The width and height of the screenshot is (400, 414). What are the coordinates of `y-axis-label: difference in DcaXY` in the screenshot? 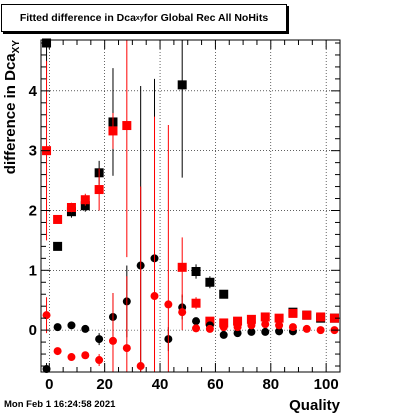 It's located at (12, 107).